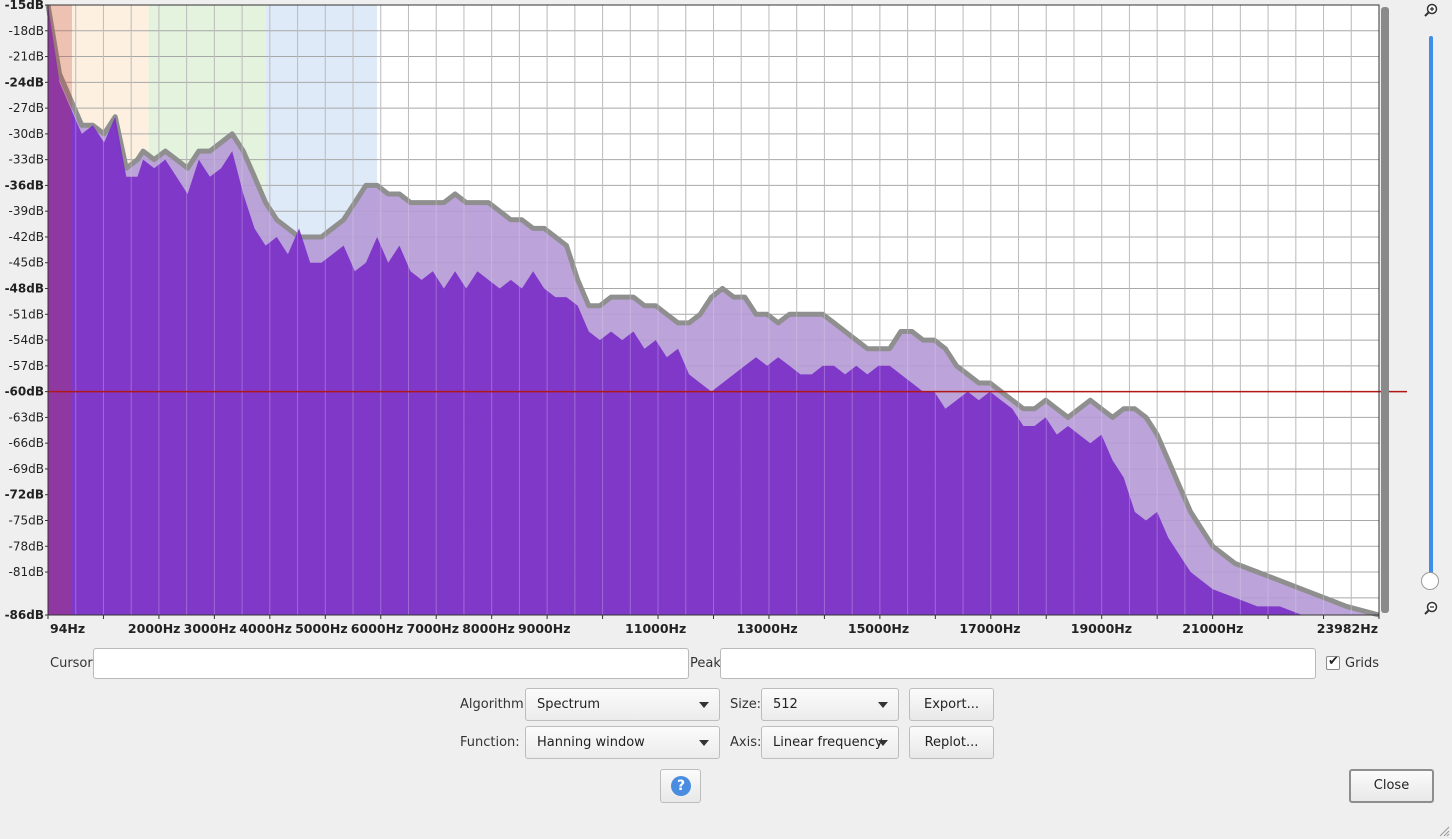  What do you see at coordinates (1391, 786) in the screenshot?
I see `close-button: Close` at bounding box center [1391, 786].